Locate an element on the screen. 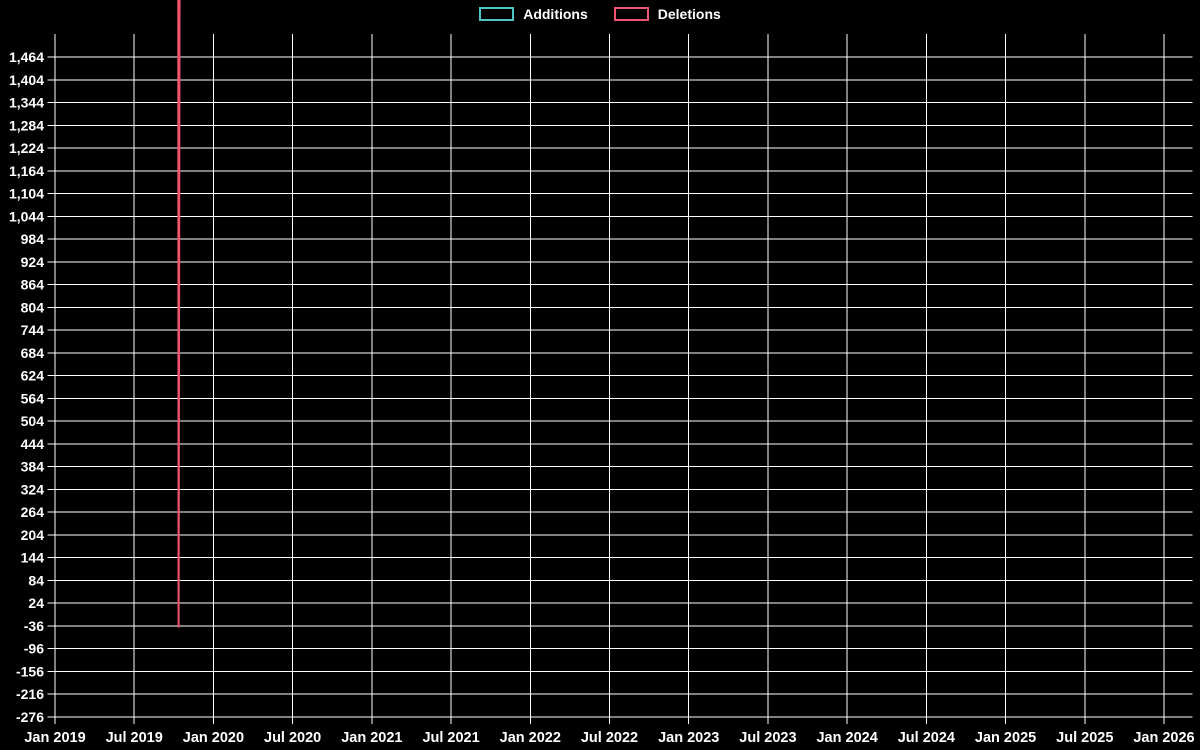  y-tick-label: 1,224 is located at coordinates (26, 148).